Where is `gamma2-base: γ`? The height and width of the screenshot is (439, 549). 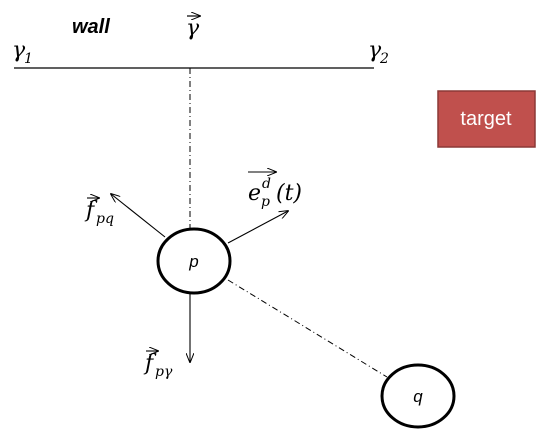 gamma2-base: γ is located at coordinates (375, 50).